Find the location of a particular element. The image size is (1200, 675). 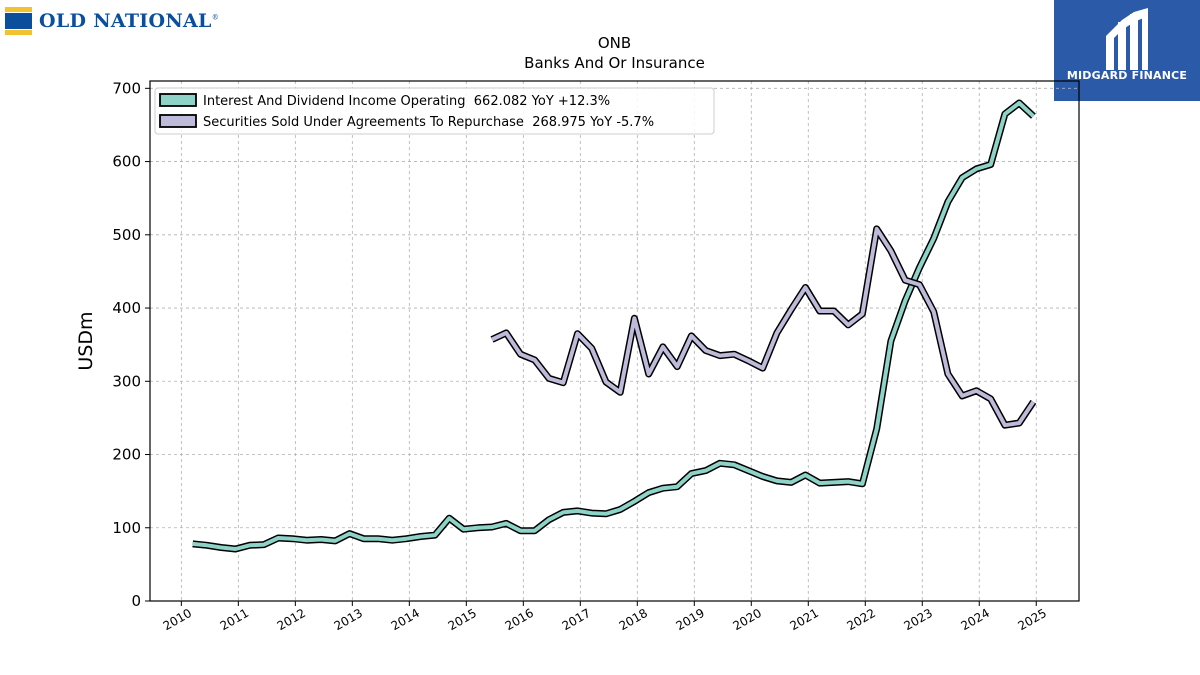

old-national-logo: OLD NATIONAL® is located at coordinates (112, 21).